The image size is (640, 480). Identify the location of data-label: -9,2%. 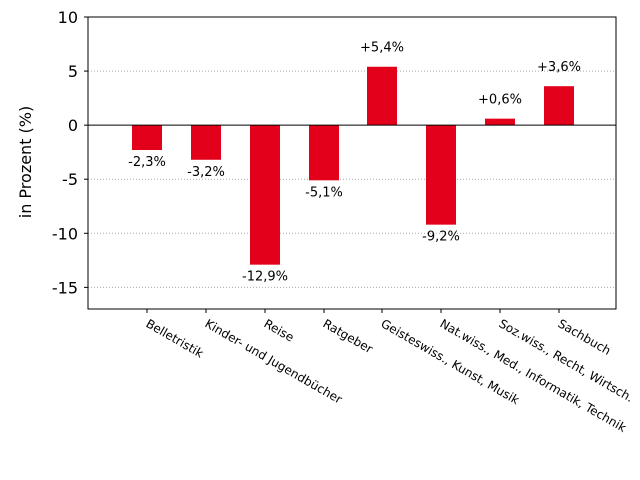
(441, 237).